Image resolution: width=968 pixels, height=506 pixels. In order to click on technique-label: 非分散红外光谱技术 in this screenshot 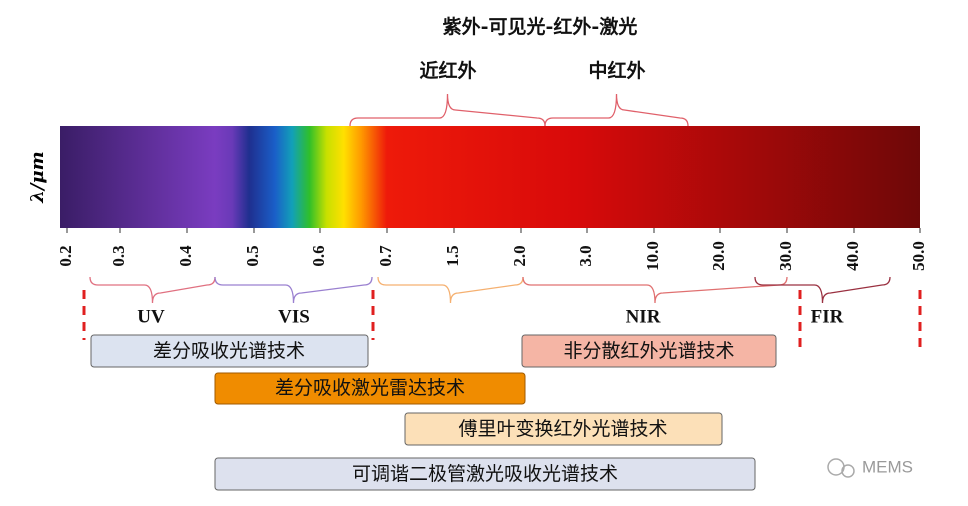, I will do `click(648, 351)`.